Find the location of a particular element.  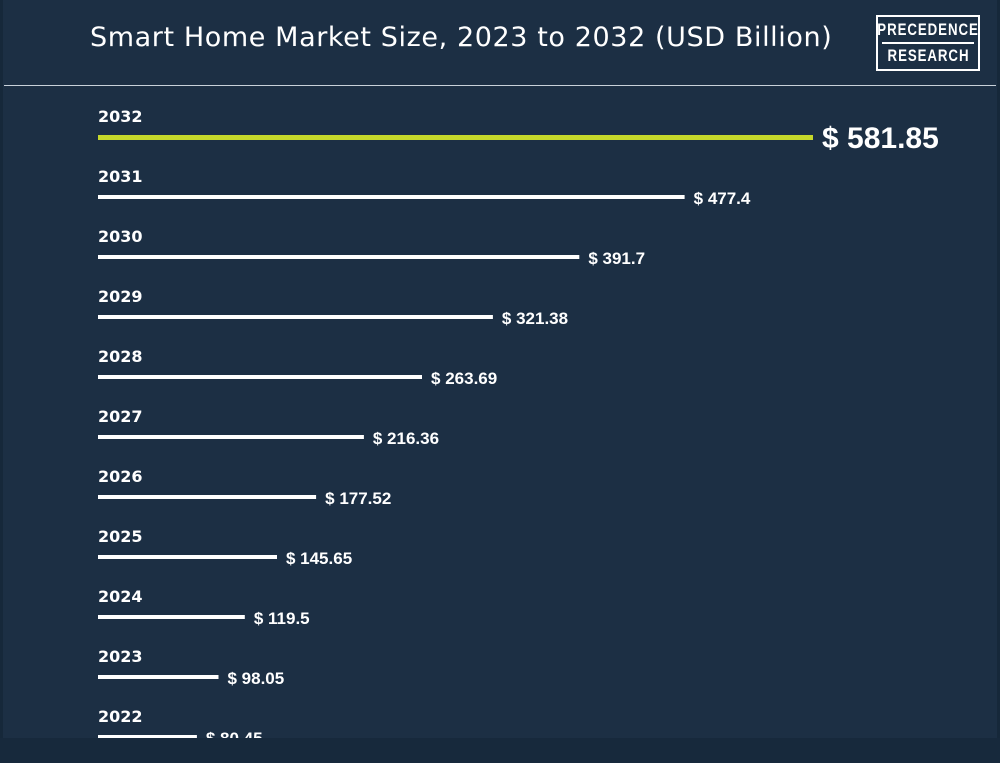

value-label-2023: $ 98.05 is located at coordinates (255, 678).